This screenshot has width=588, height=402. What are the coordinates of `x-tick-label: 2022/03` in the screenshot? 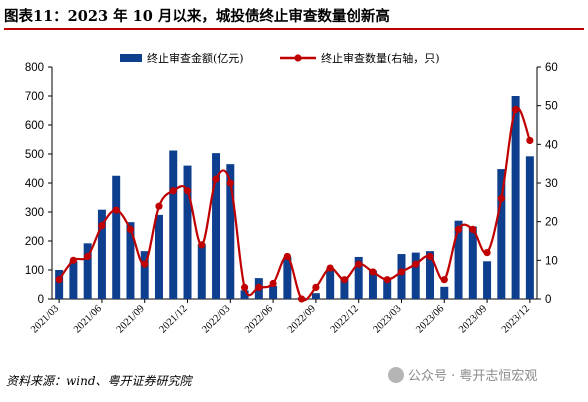 It's located at (216, 319).